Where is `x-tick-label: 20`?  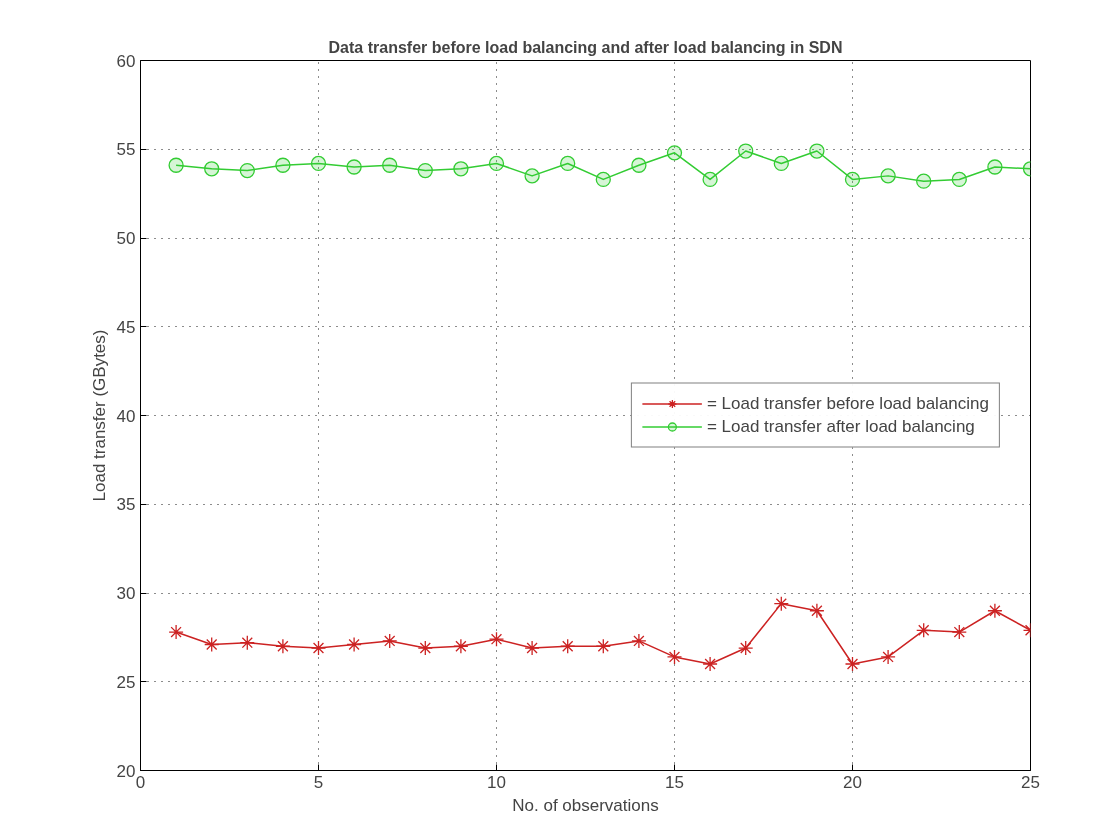
x-tick-label: 20 is located at coordinates (852, 782).